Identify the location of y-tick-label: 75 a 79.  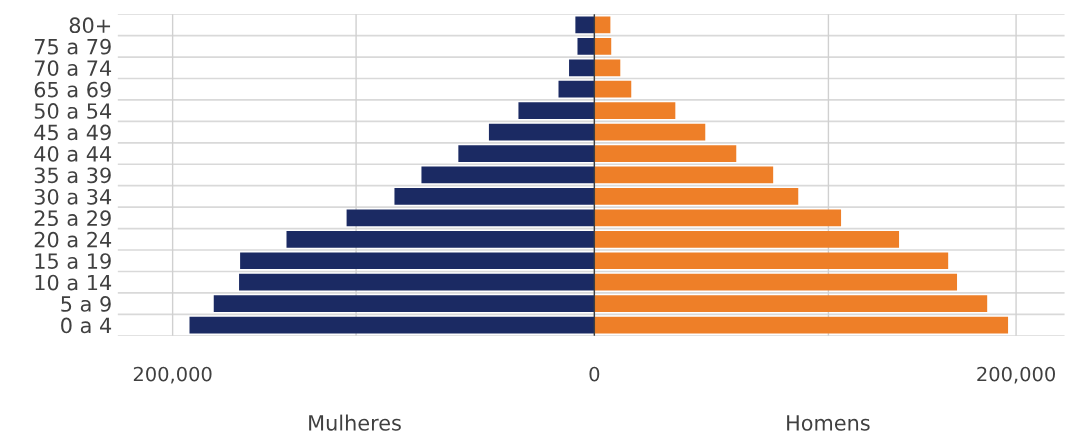
(72, 46).